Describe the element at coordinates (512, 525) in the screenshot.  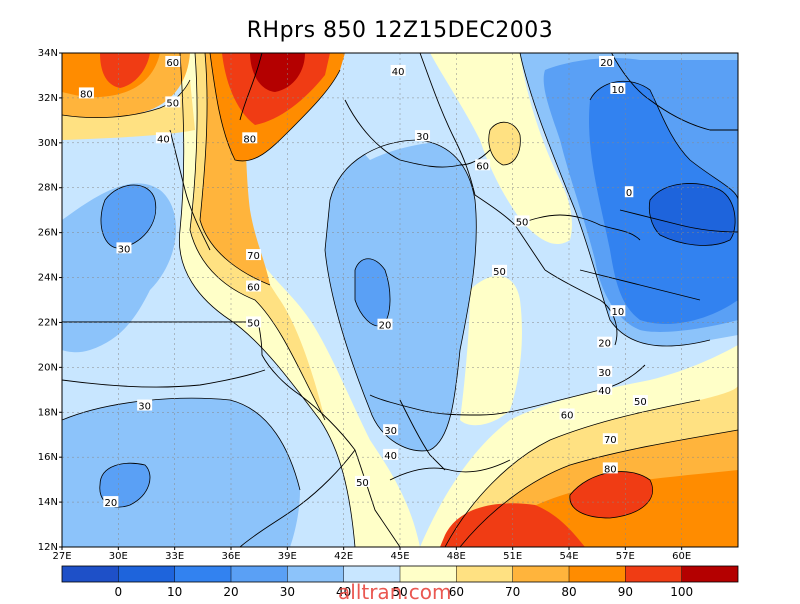
I see `band-90-100-south` at that location.